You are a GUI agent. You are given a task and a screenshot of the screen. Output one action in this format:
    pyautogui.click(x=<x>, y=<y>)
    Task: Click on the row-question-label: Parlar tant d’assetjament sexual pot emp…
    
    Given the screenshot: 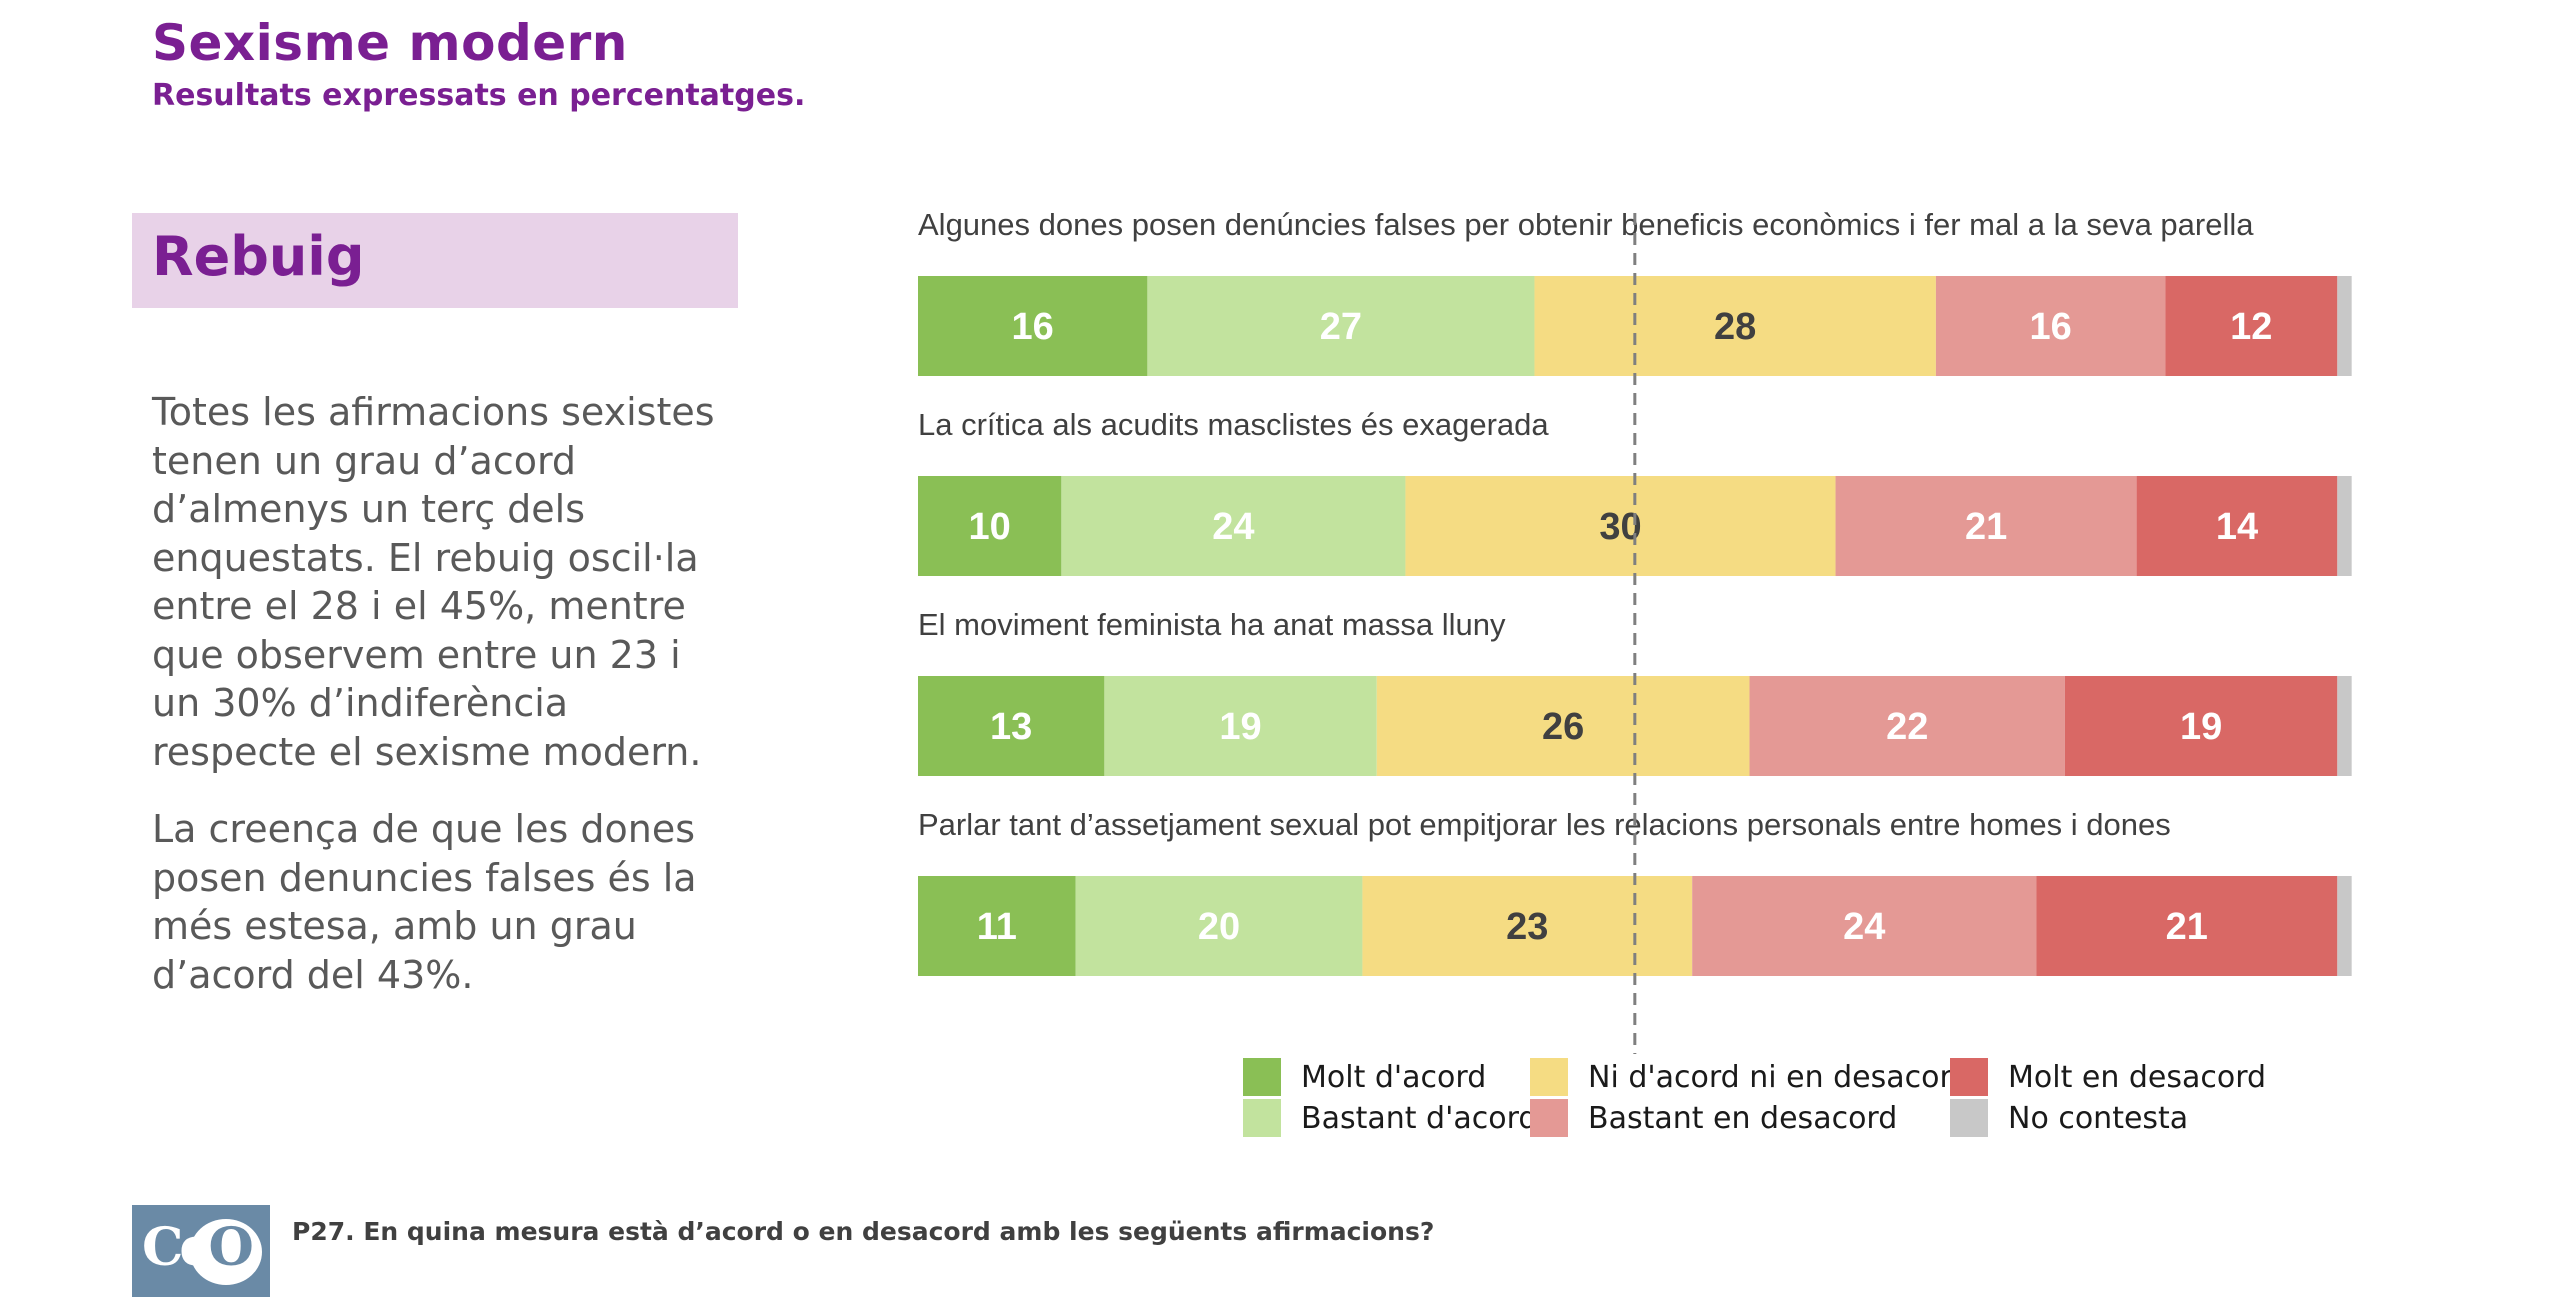 What is the action you would take?
    pyautogui.click(x=1544, y=824)
    